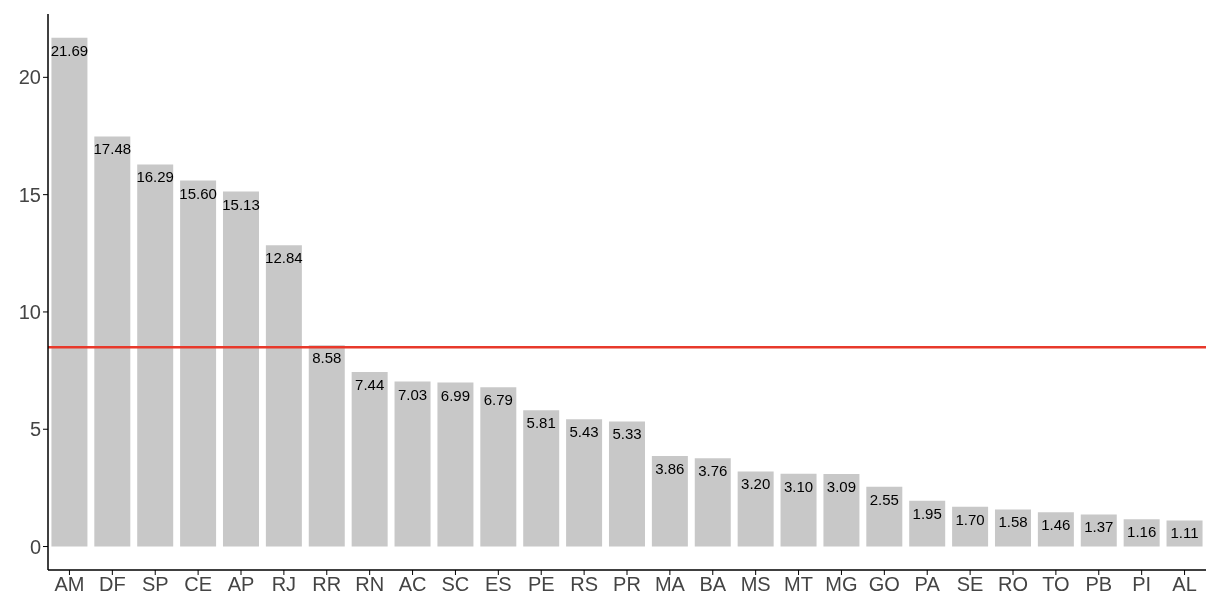 Image resolution: width=1215 pixels, height=608 pixels. What do you see at coordinates (198, 584) in the screenshot?
I see `x-tick-label: CE` at bounding box center [198, 584].